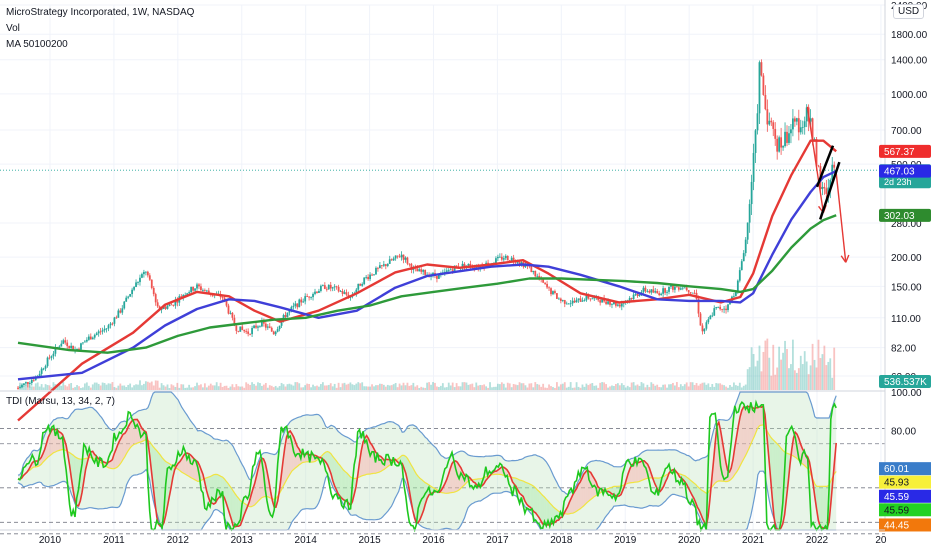 This screenshot has width=932, height=550. What do you see at coordinates (689, 540) in the screenshot?
I see `x-tick-label: 2020` at bounding box center [689, 540].